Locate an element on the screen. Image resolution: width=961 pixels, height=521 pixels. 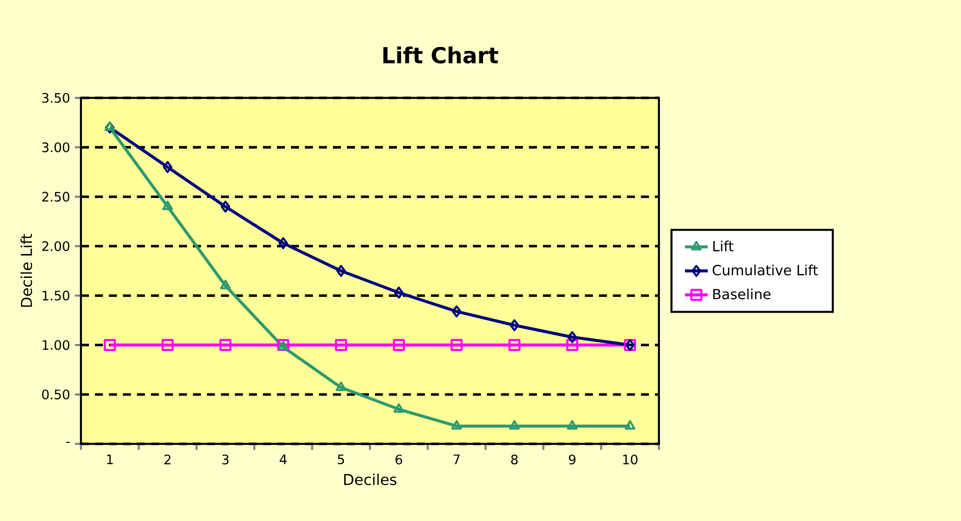
x-axis-title: Deciles is located at coordinates (370, 480).